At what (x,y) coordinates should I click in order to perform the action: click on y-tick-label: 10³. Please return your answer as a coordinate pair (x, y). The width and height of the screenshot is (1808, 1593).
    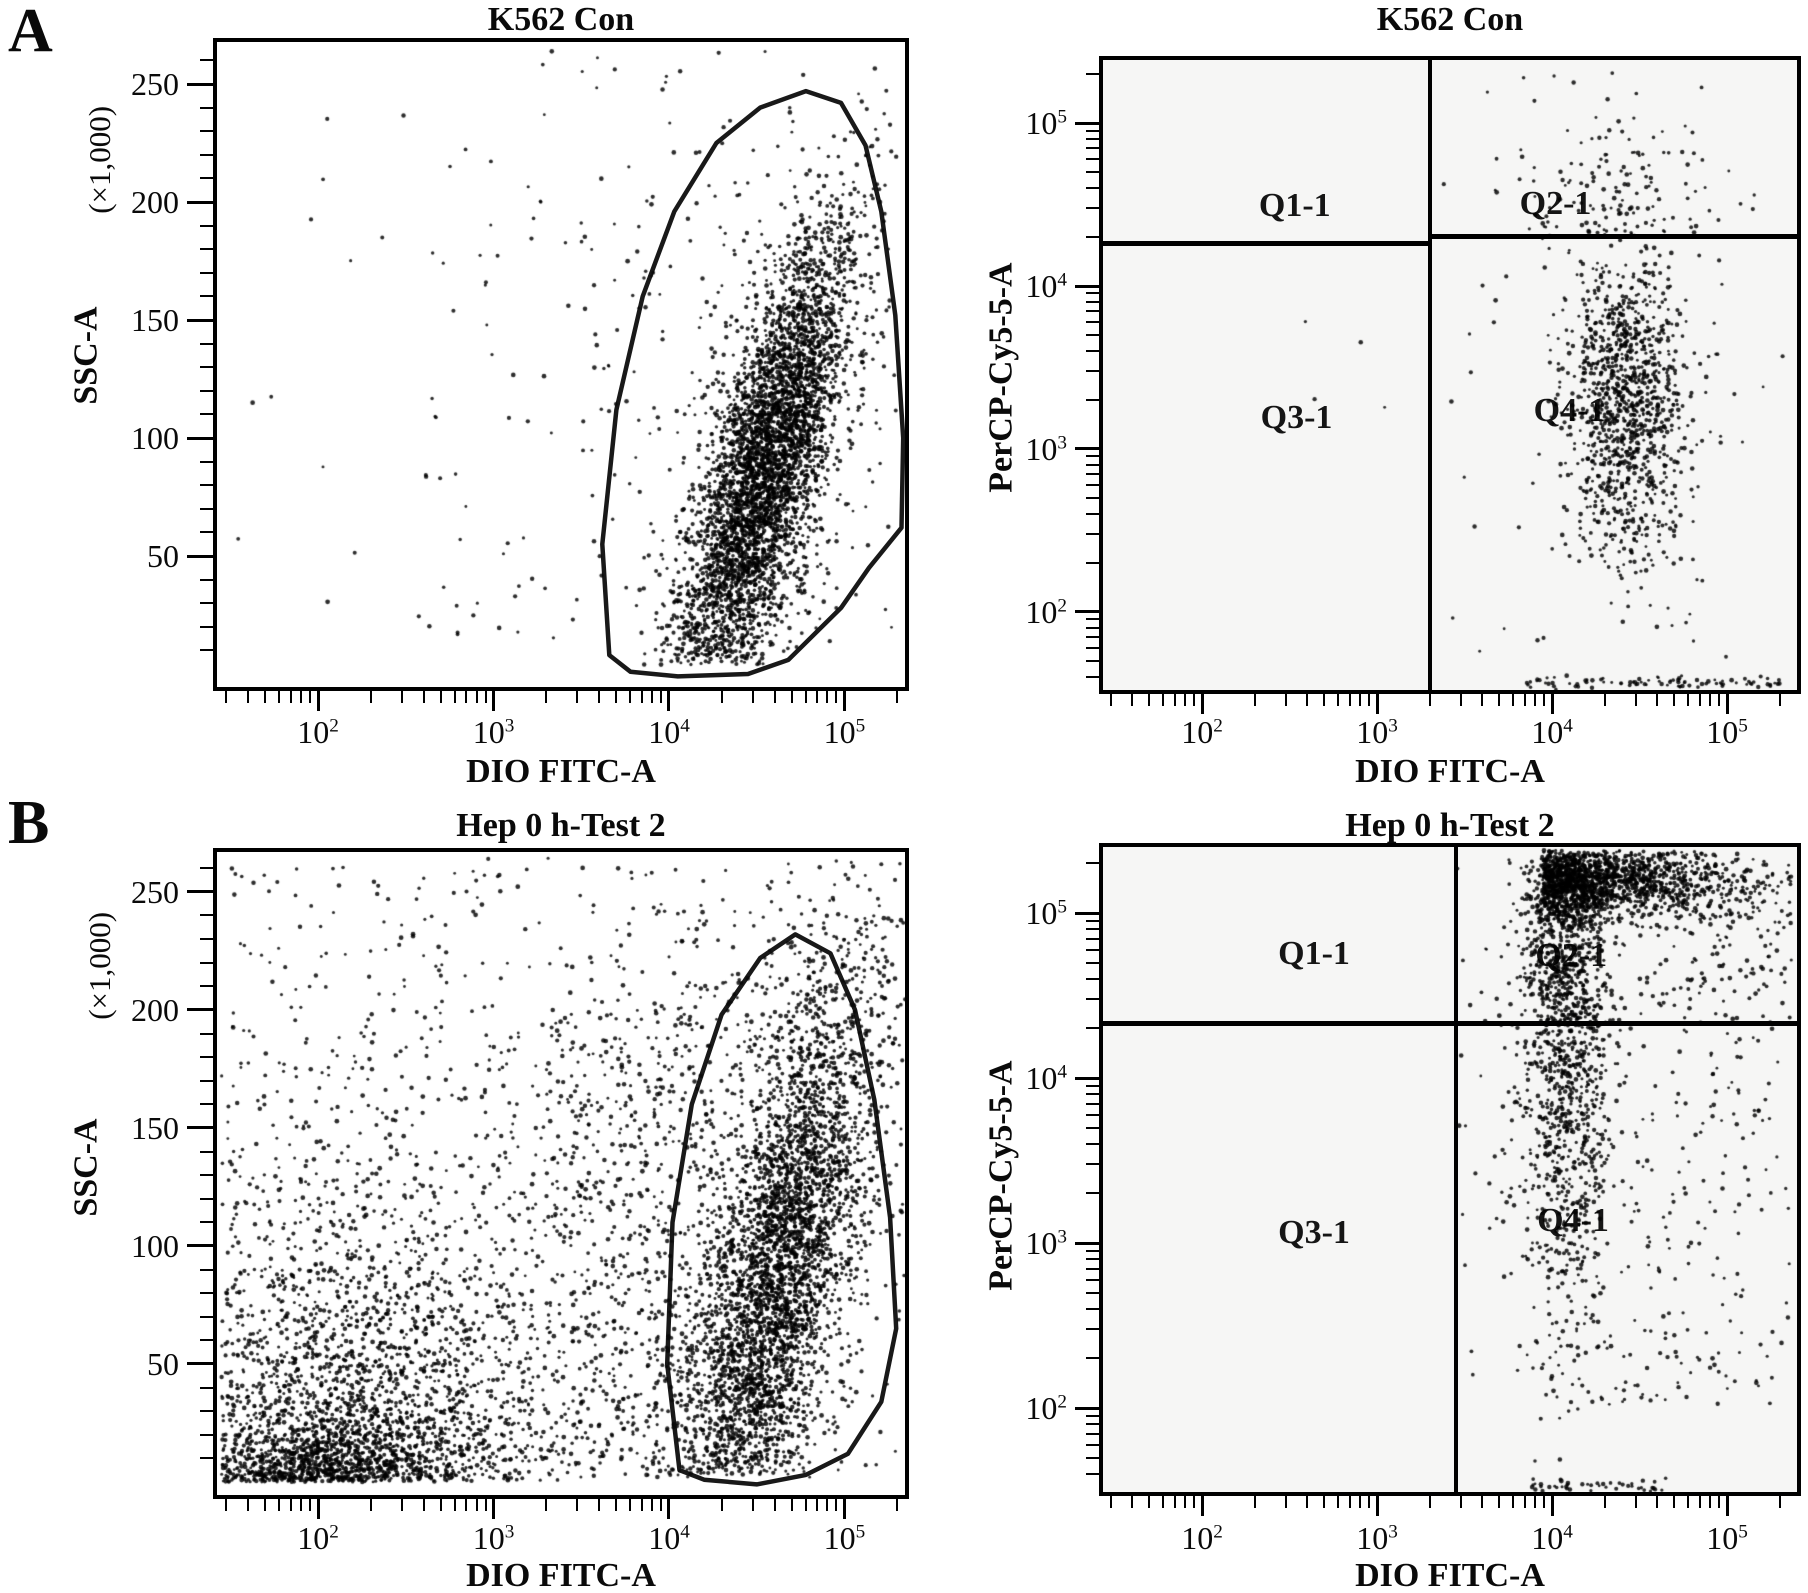
    Looking at the image, I should click on (1046, 1243).